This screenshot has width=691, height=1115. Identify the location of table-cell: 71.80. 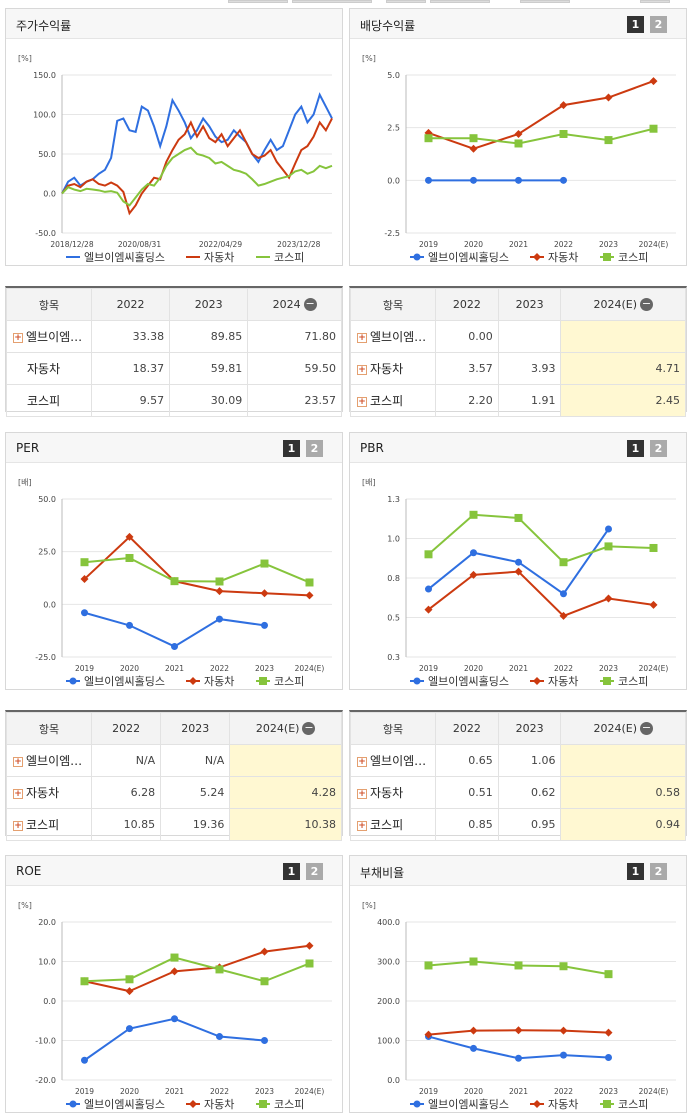
(294, 336).